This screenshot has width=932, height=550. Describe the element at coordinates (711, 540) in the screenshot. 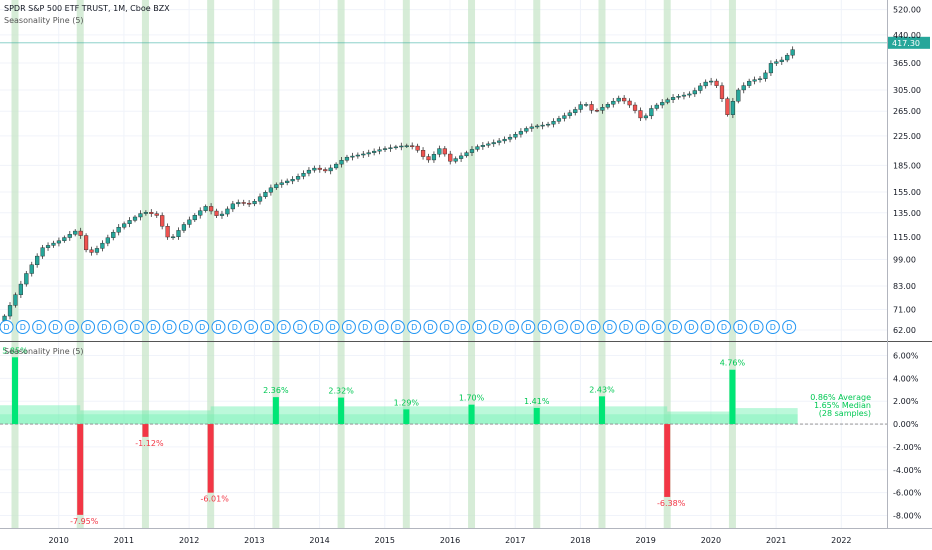

I see `time-axis-tick: 2020` at that location.